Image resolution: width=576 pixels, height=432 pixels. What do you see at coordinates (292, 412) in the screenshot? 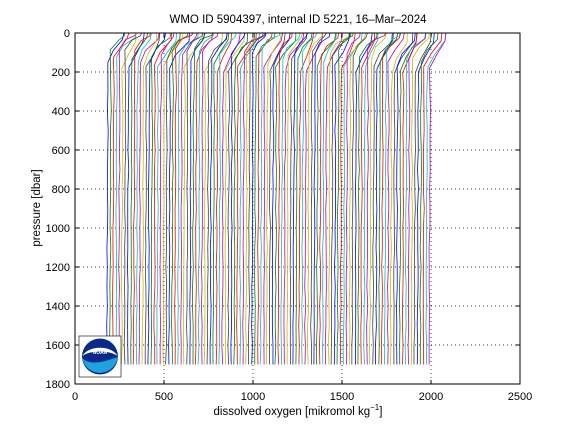
I see `x-axis-label-main: dissolved oxygen [mikromol kg` at bounding box center [292, 412].